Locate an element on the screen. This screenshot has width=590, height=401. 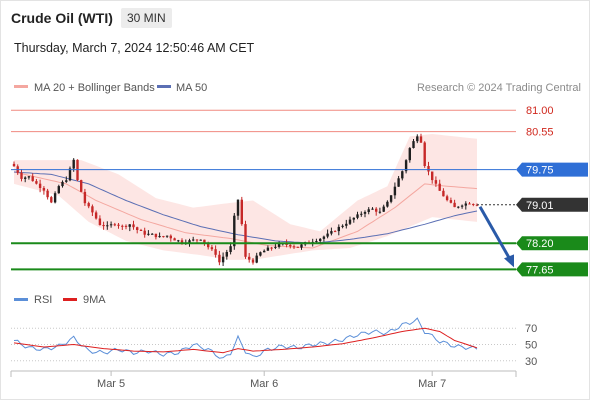
level-resistance-81-00: 81.00 is located at coordinates (282, 111).